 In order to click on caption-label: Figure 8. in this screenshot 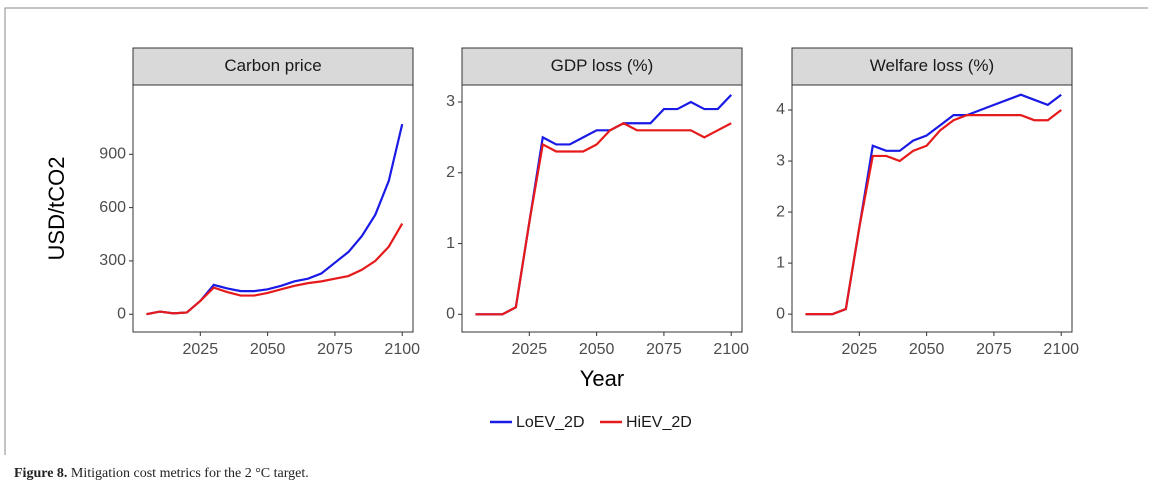, I will do `click(41, 473)`.